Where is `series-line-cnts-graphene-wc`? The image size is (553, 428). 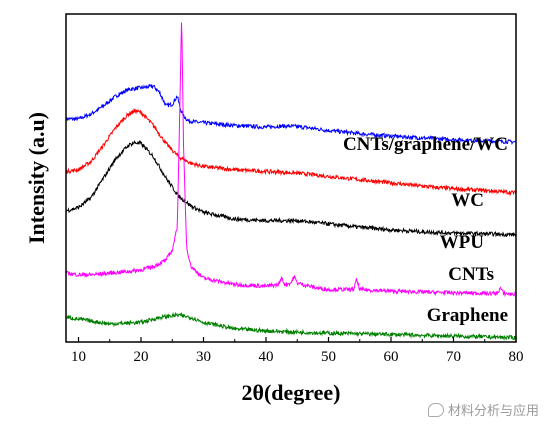
series-line-cnts-graphene-wc is located at coordinates (291, 114).